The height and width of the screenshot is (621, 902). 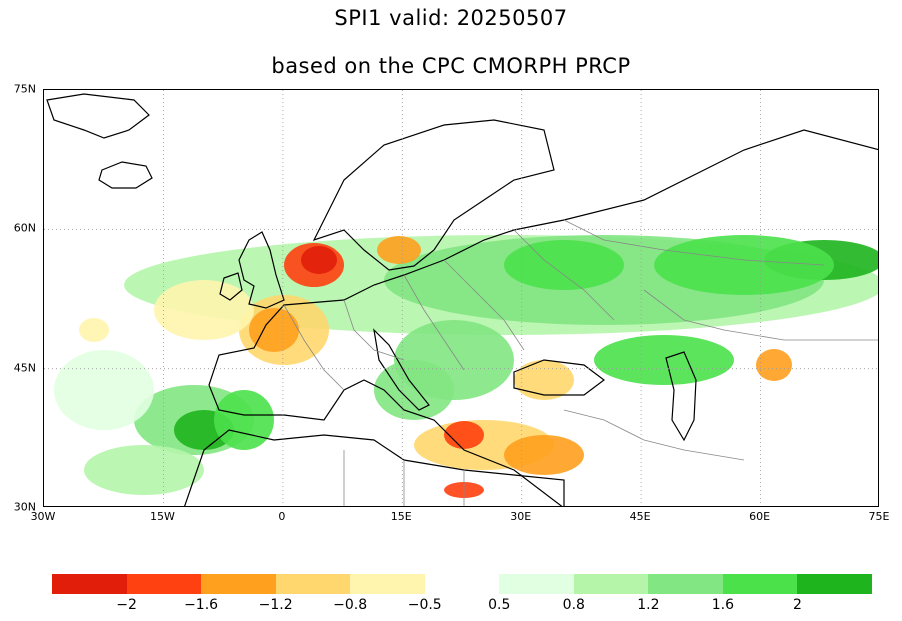 I want to click on lon-label: 45E, so click(x=640, y=516).